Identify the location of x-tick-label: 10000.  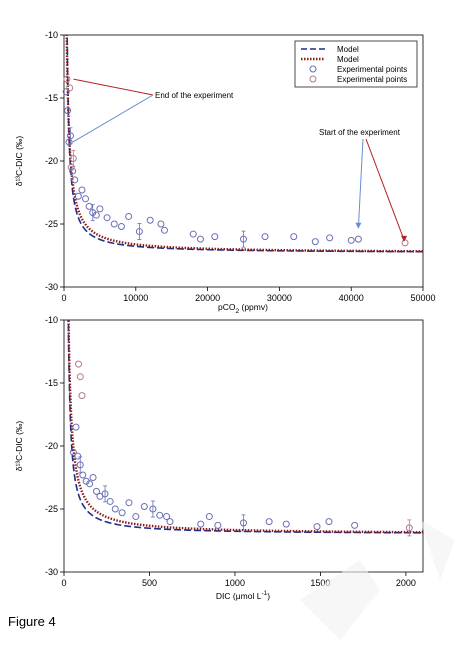
(135, 298).